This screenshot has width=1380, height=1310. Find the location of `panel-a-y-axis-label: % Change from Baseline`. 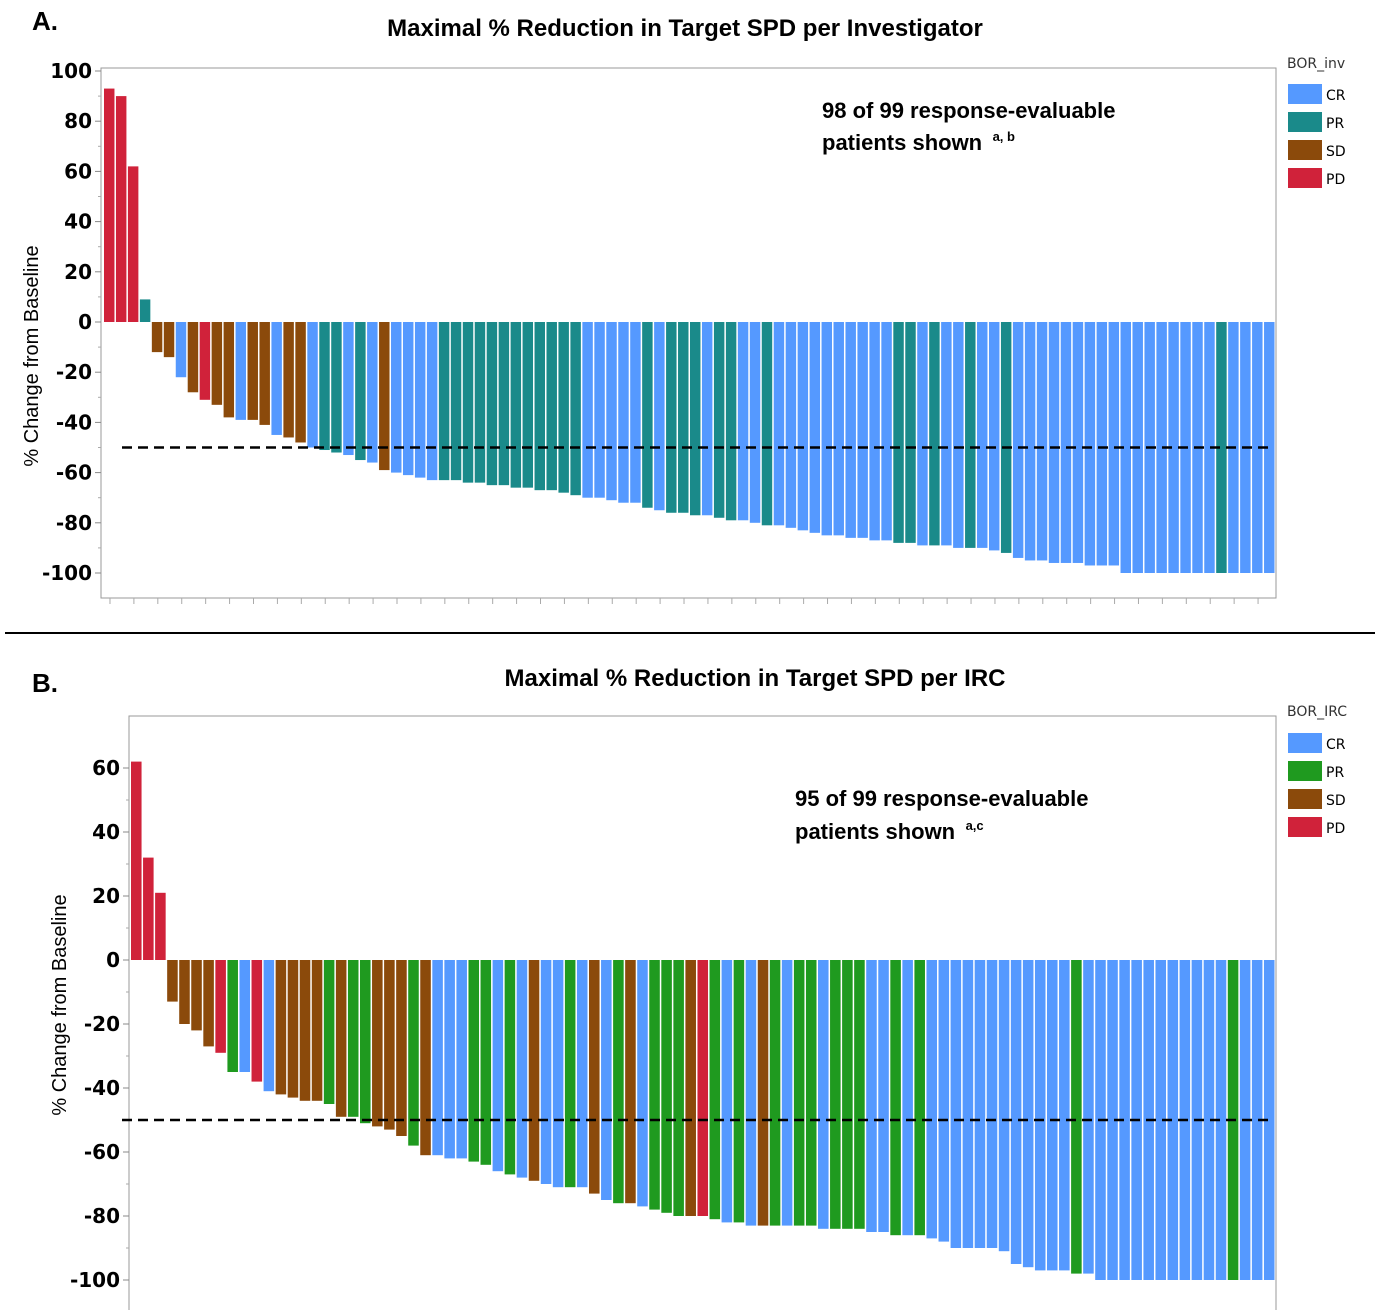

panel-a-y-axis-label: % Change from Baseline is located at coordinates (32, 355).